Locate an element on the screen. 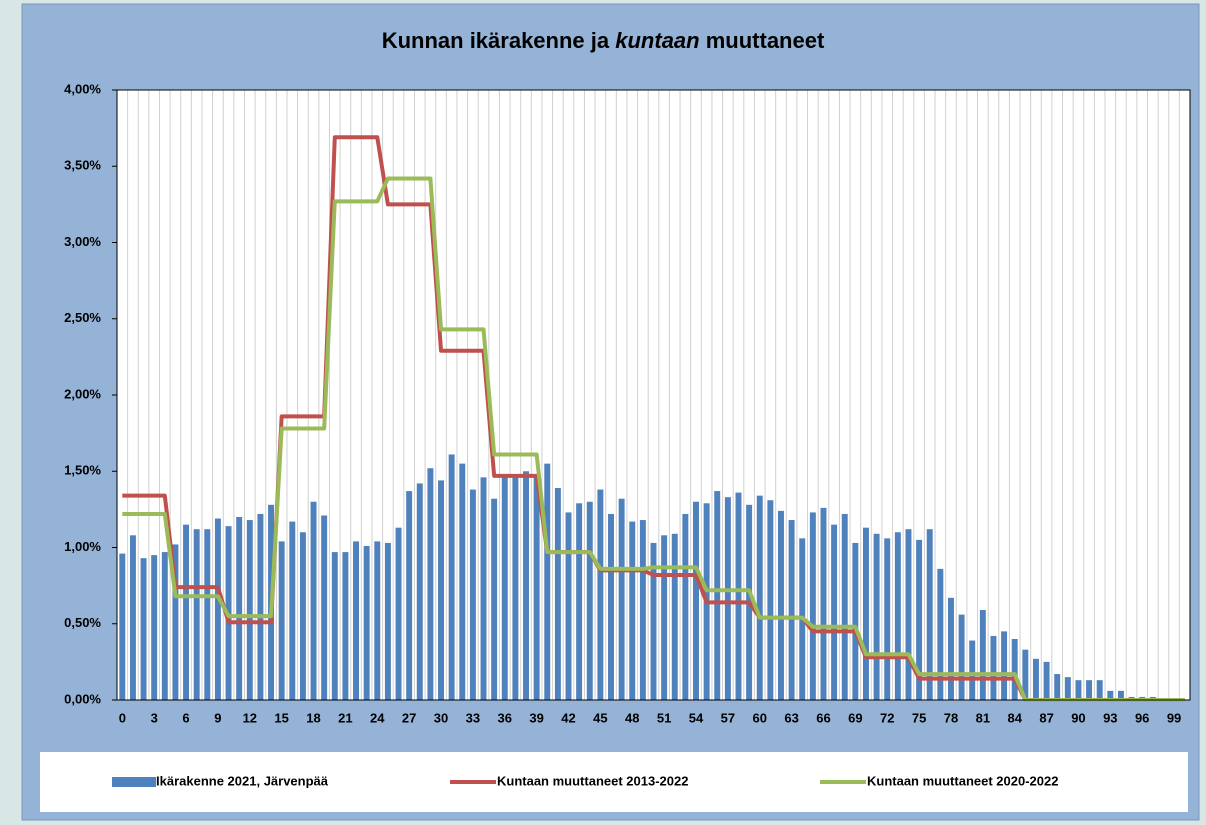  x-tick-label: 69 is located at coordinates (855, 717).